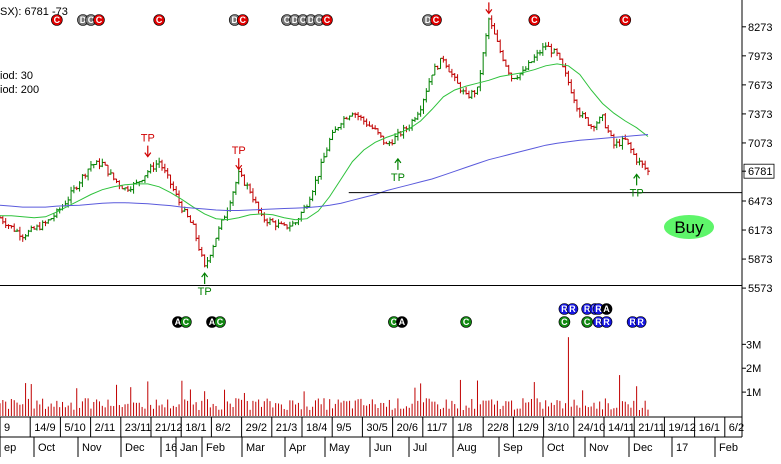  I want to click on day-tick-label: 9, so click(7, 428).